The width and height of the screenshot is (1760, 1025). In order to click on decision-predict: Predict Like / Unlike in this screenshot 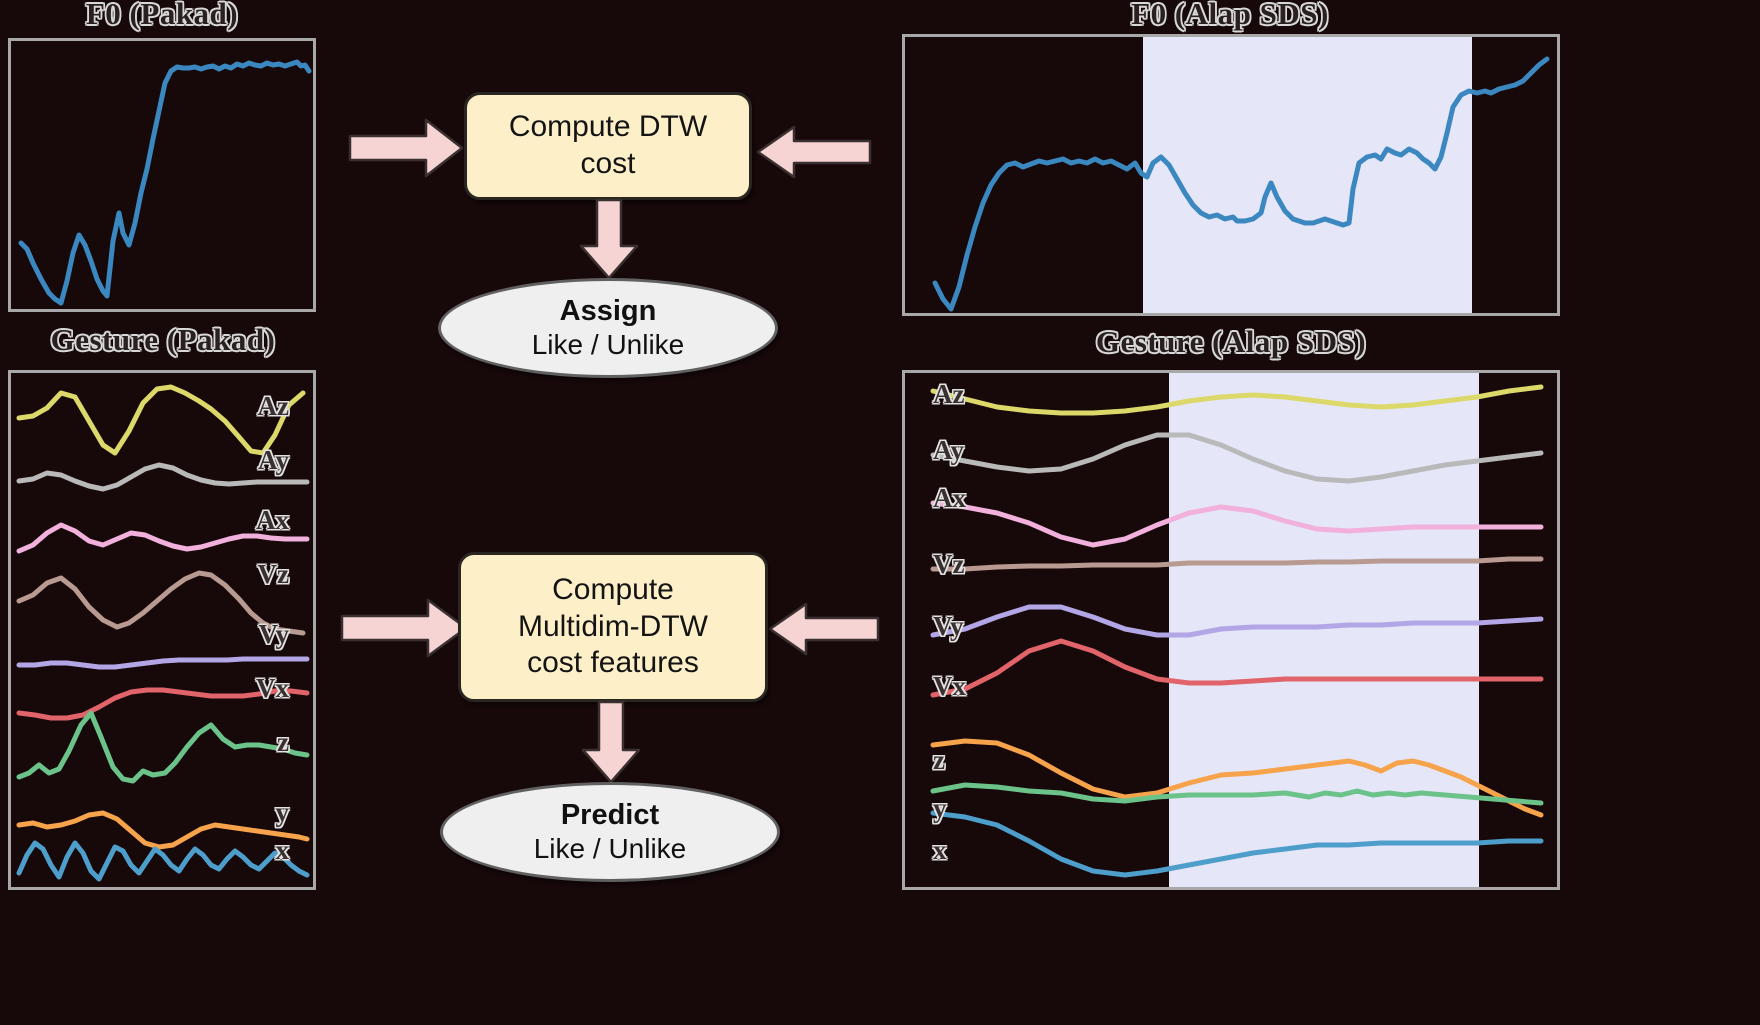, I will do `click(610, 832)`.